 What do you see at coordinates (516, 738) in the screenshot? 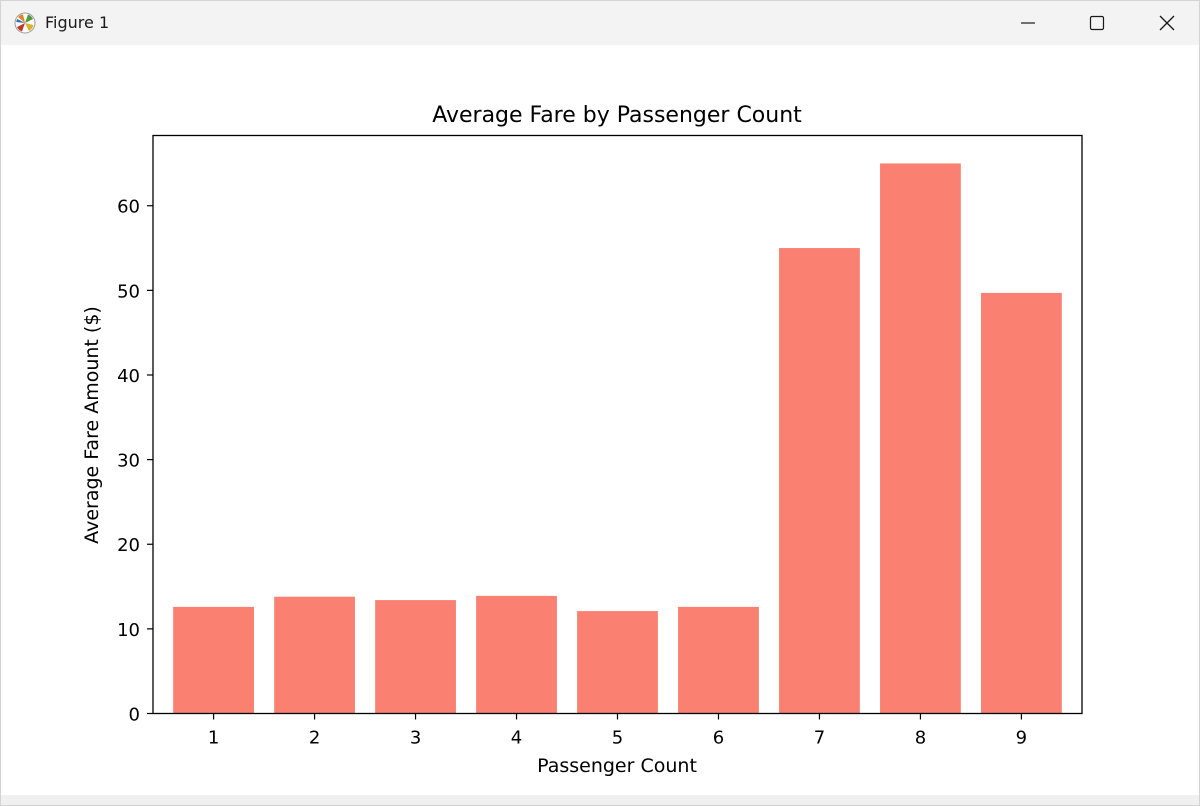
I see `x-tick-label-4: 4` at bounding box center [516, 738].